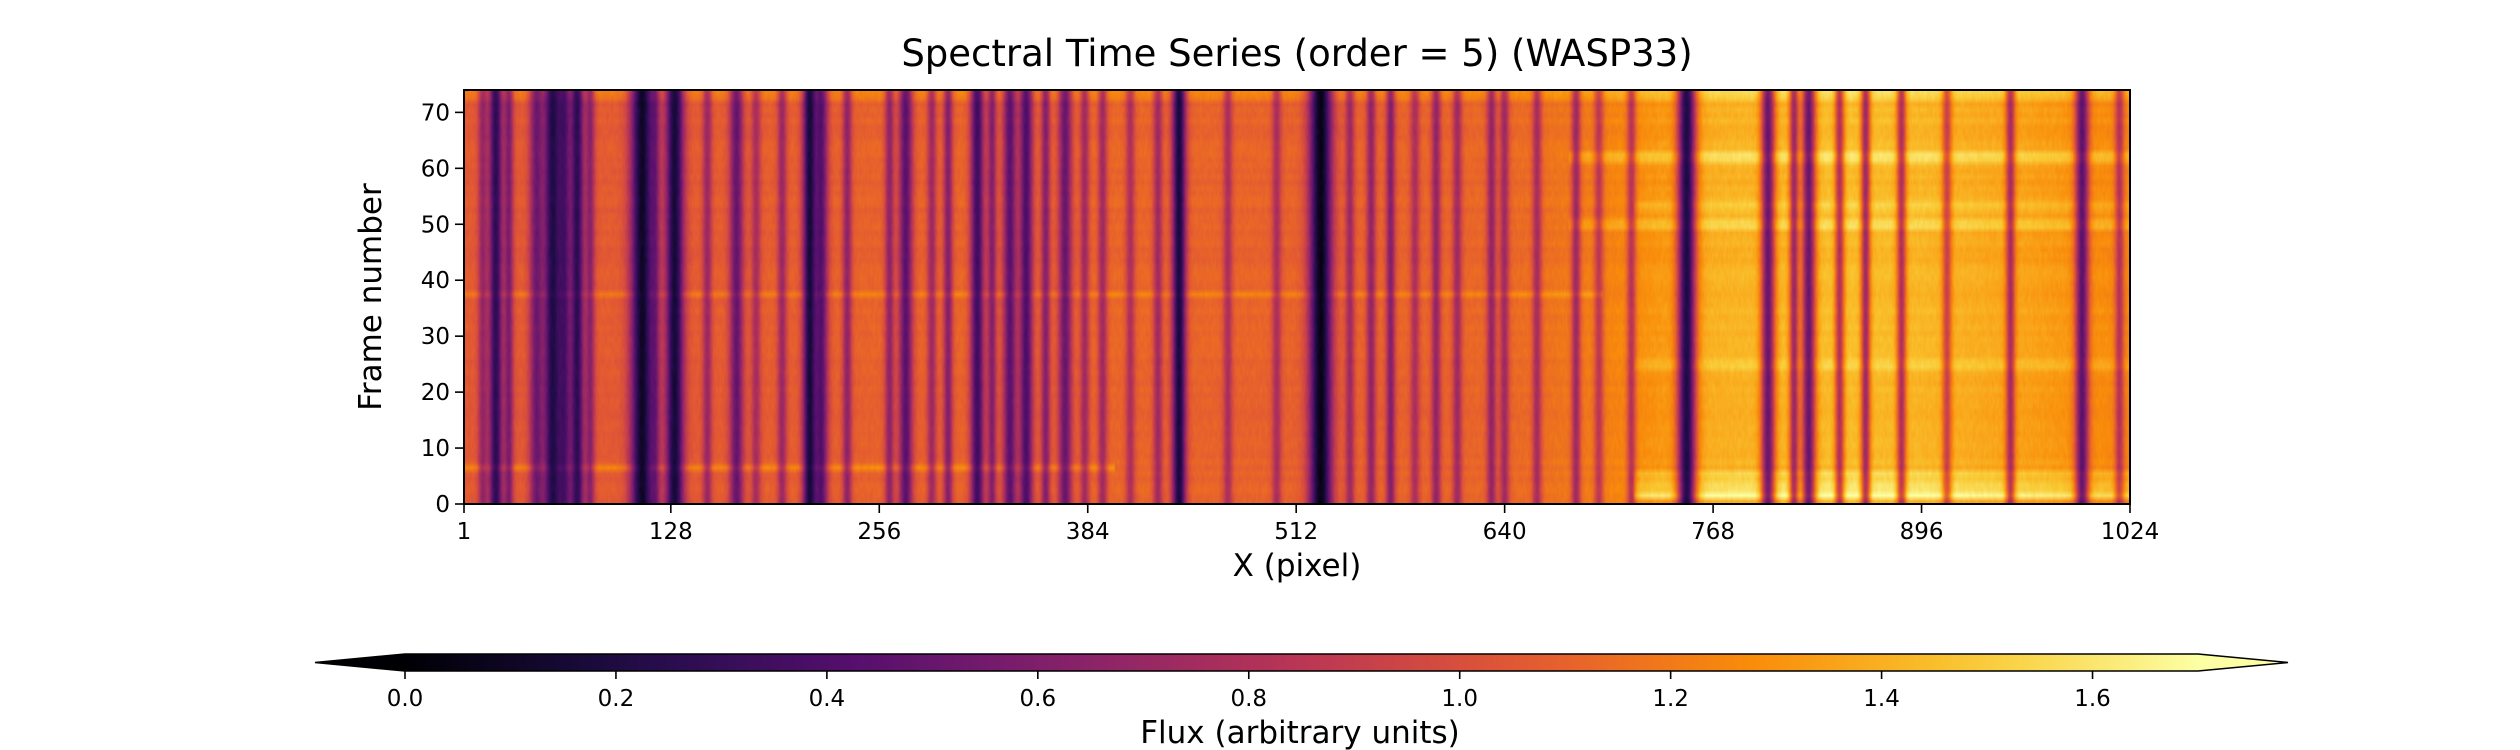 Image resolution: width=2520 pixels, height=750 pixels. Describe the element at coordinates (671, 532) in the screenshot. I see `x-tick-label: 128` at that location.